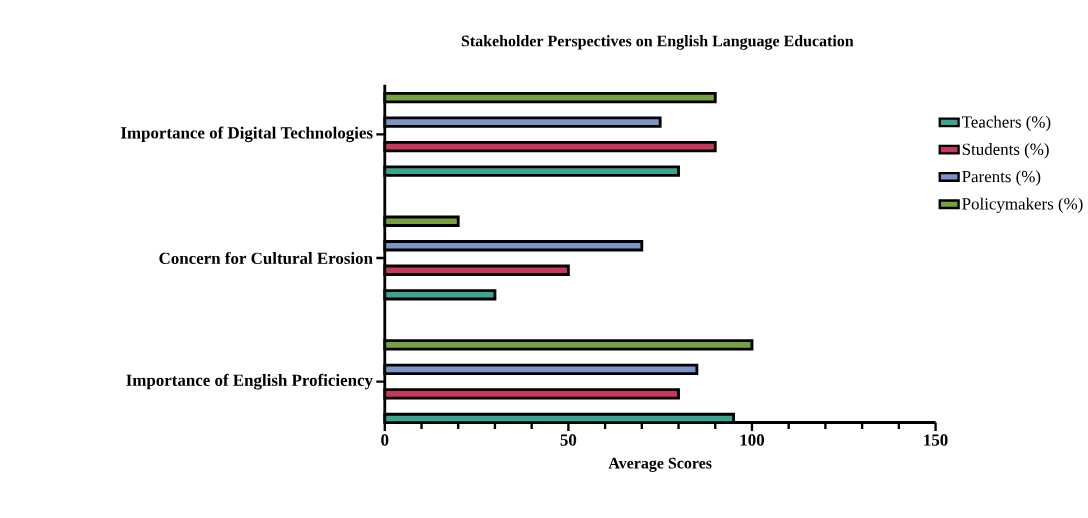 The width and height of the screenshot is (1088, 518). What do you see at coordinates (936, 440) in the screenshot?
I see `x-tick-label: 150` at bounding box center [936, 440].